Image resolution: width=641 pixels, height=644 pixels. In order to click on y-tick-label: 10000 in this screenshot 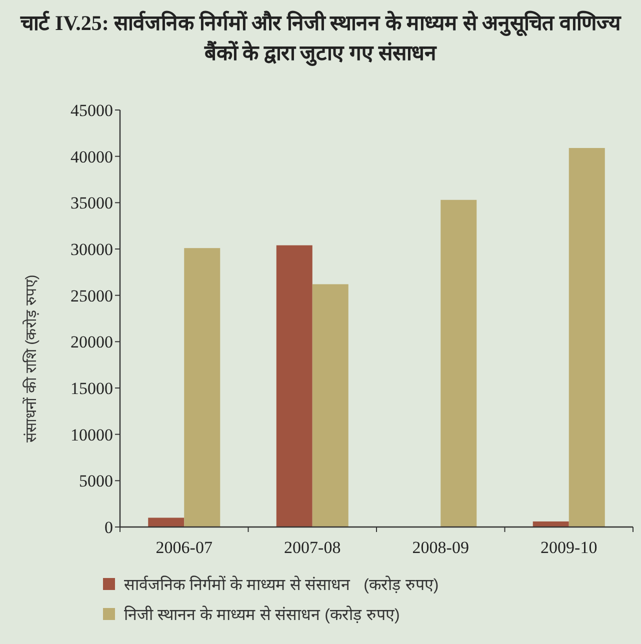, I will do `click(91, 434)`.